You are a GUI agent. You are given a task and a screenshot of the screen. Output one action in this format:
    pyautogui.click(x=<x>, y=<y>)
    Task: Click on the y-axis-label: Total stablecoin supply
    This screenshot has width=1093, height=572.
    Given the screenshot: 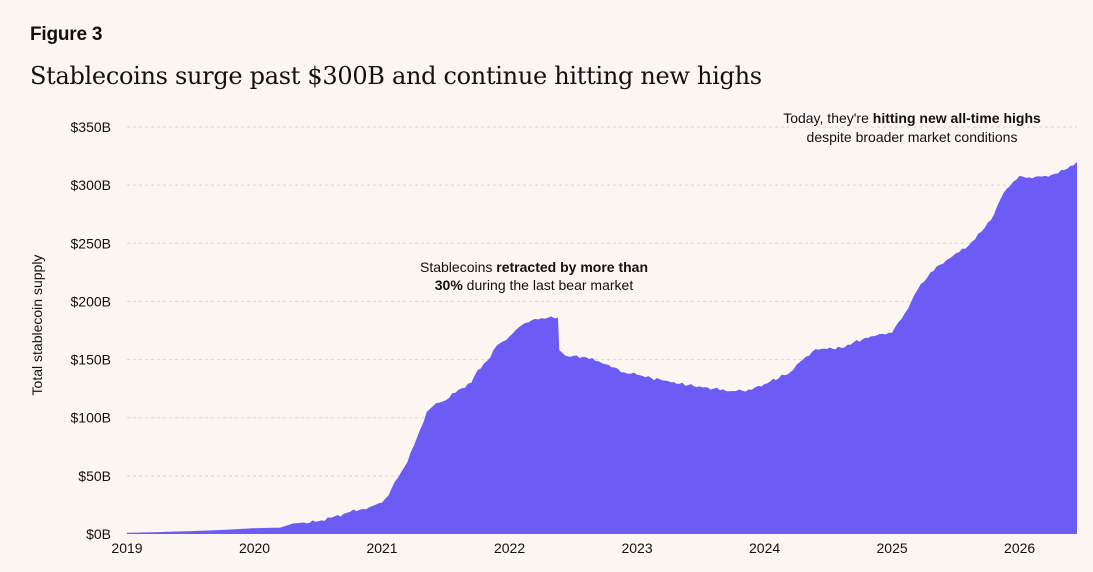 What is the action you would take?
    pyautogui.click(x=37, y=325)
    